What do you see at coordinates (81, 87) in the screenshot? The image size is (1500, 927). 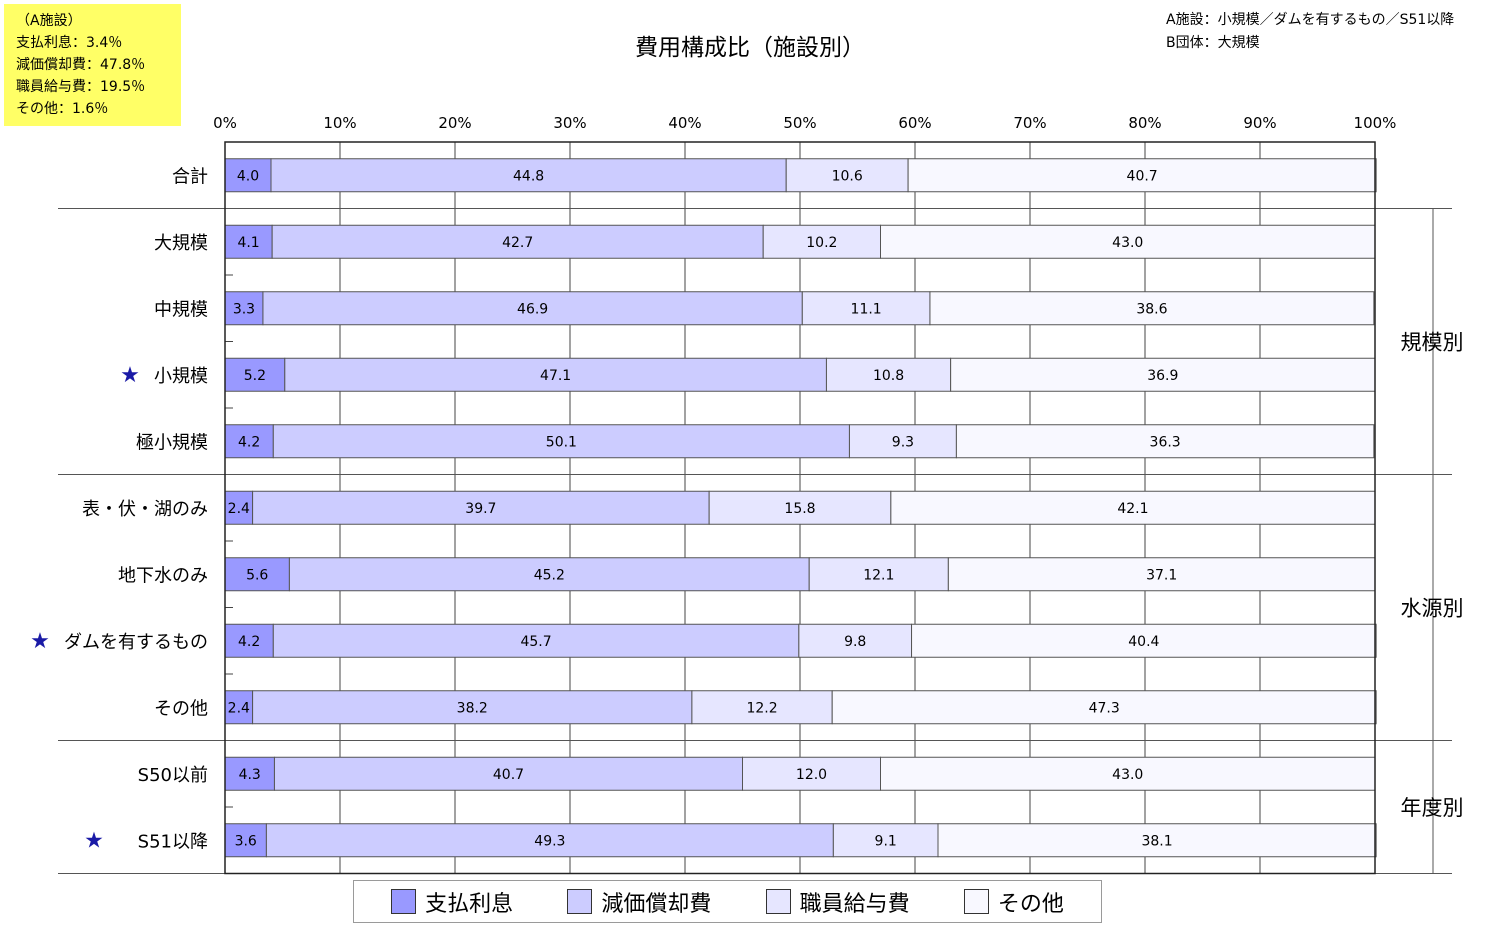 I see `note-line: 職員給与費：19.5％` at bounding box center [81, 87].